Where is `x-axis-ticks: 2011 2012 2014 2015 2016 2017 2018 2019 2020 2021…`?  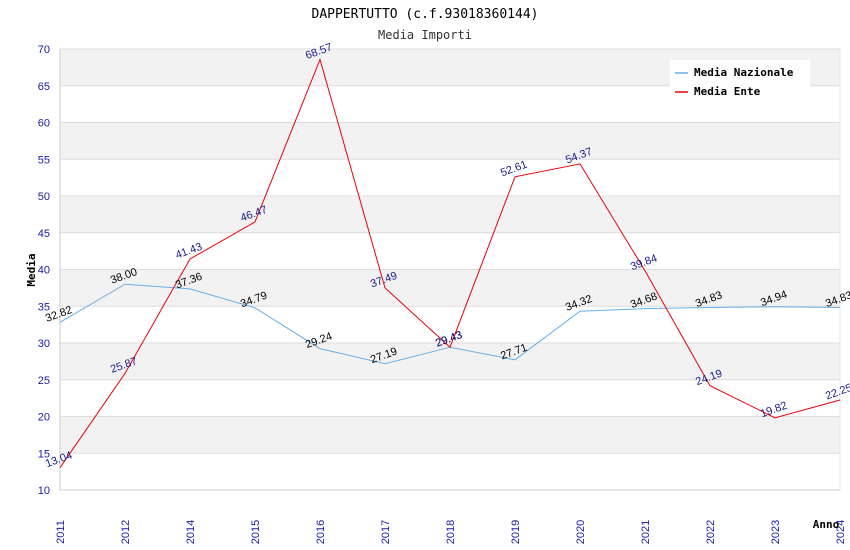
x-axis-ticks: 2011 2012 2014 2015 2016 2017 2018 2019 2020 2021… is located at coordinates (451, 532).